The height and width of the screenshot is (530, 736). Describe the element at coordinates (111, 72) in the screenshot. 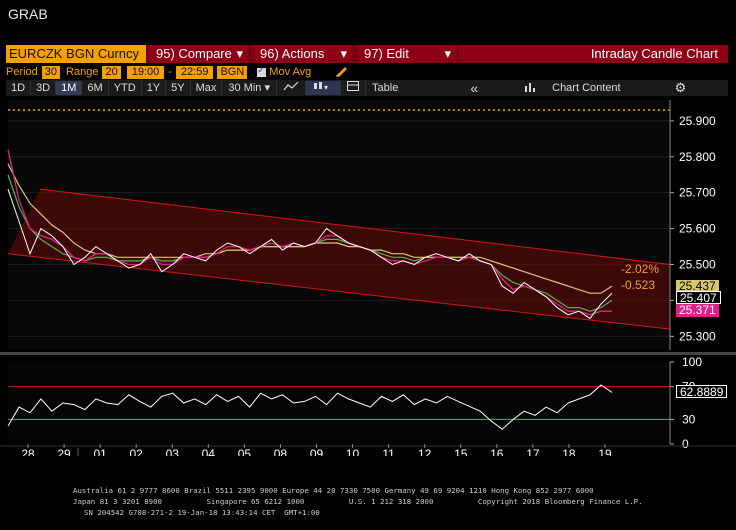

I see `range-field: 20` at that location.